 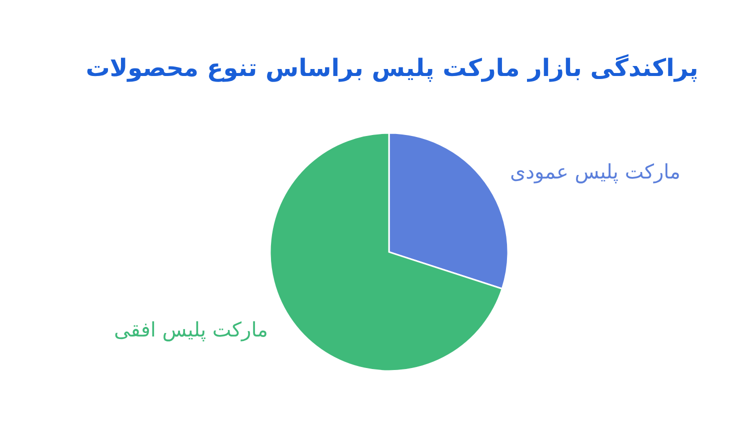 What do you see at coordinates (595, 171) in the screenshot?
I see `slice-label: مارکت پلیس عمودی` at bounding box center [595, 171].